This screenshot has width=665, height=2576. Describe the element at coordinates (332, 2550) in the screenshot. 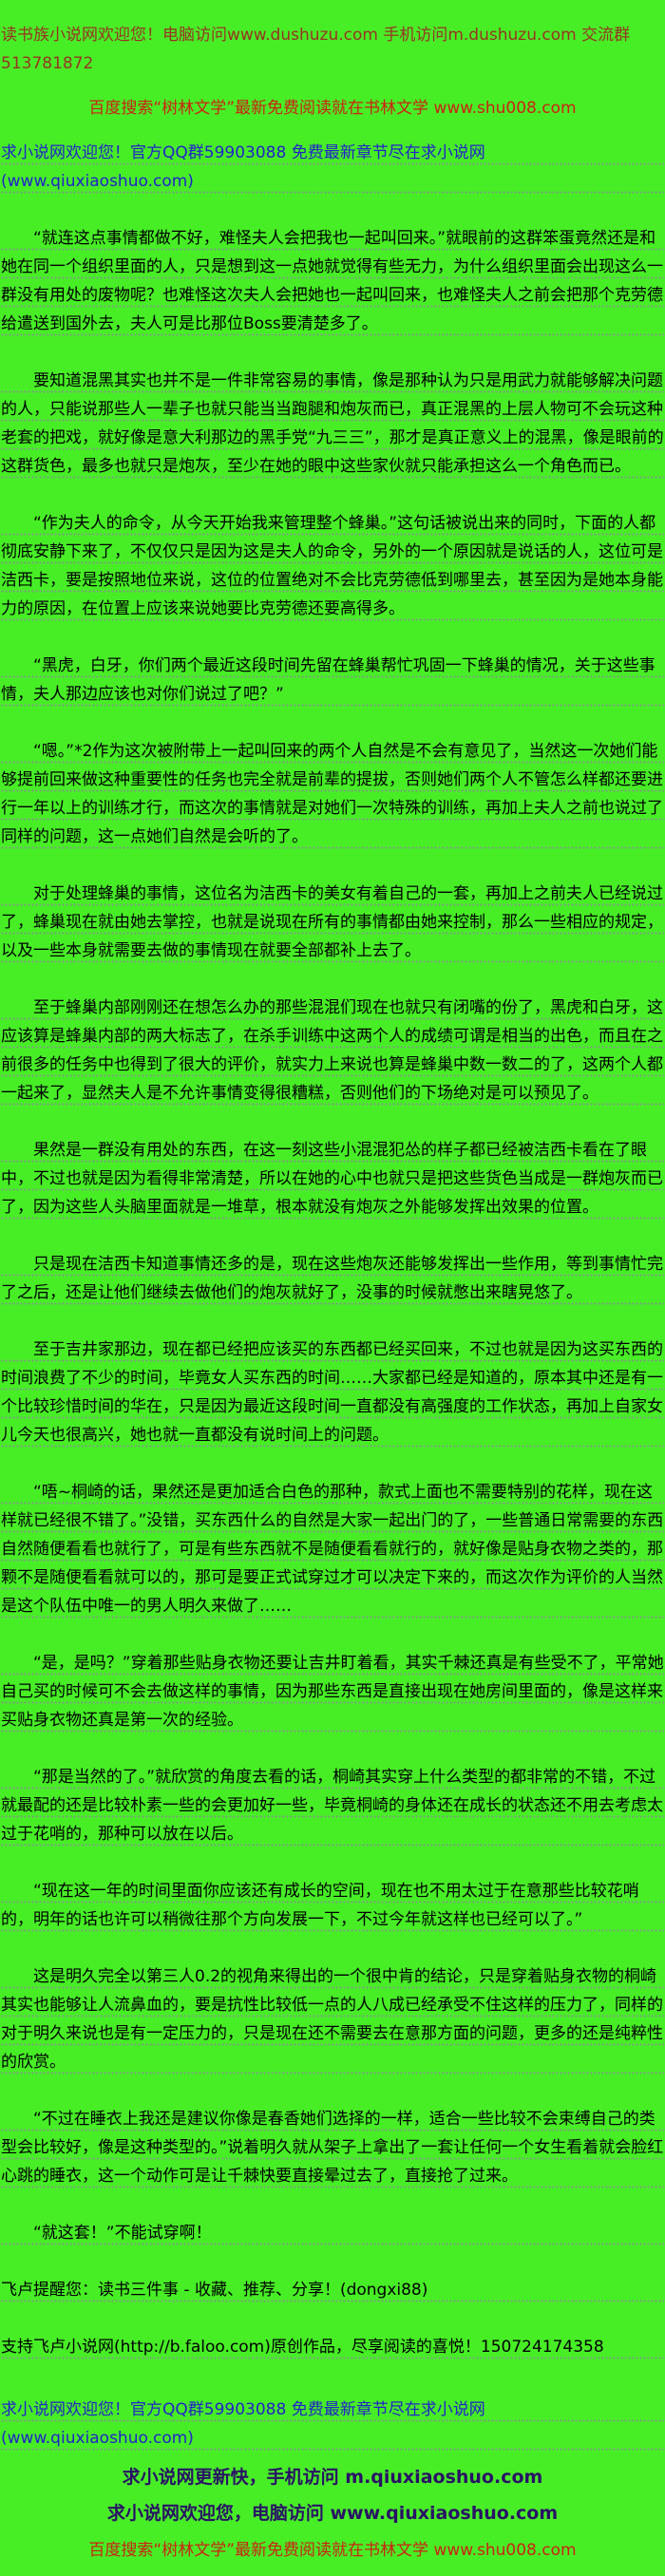

I see `footer-baidu-promo-line: 百度搜索“树林文学”最新免费阅读就在书林文学 www.shu008.com` at that location.